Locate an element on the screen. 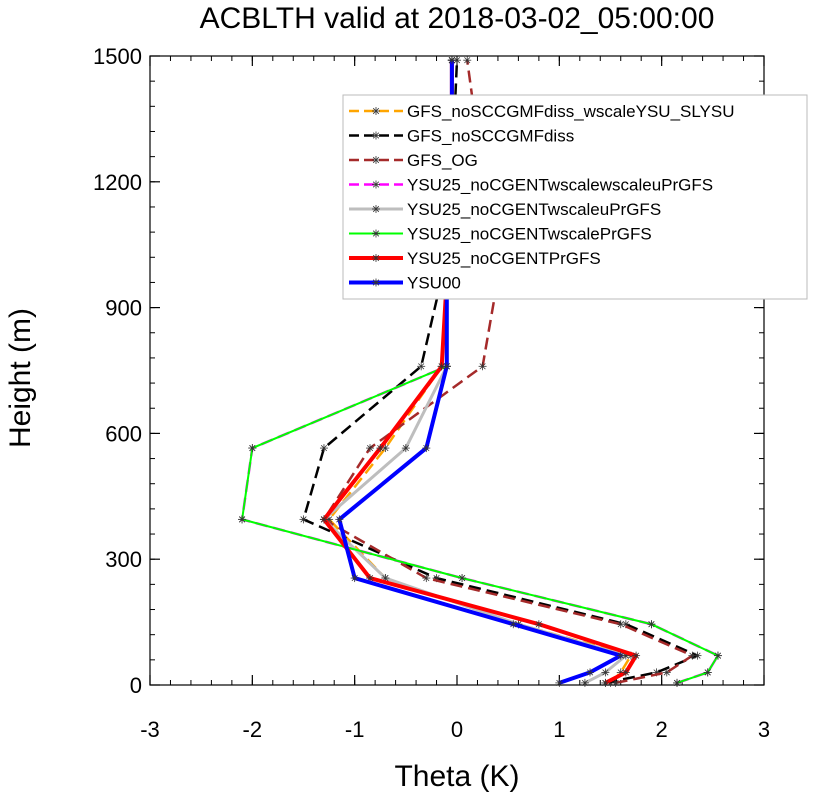 The width and height of the screenshot is (817, 797). legend-entry: YSU25_noCGENTwscaleuPrGFS is located at coordinates (505, 209).